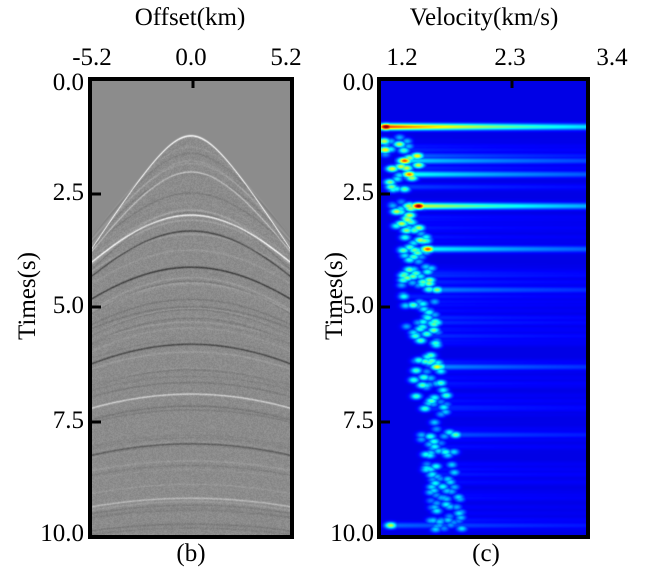 This screenshot has height=568, width=654. What do you see at coordinates (190, 17) in the screenshot?
I see `seismic-title: Offset(km)` at bounding box center [190, 17].